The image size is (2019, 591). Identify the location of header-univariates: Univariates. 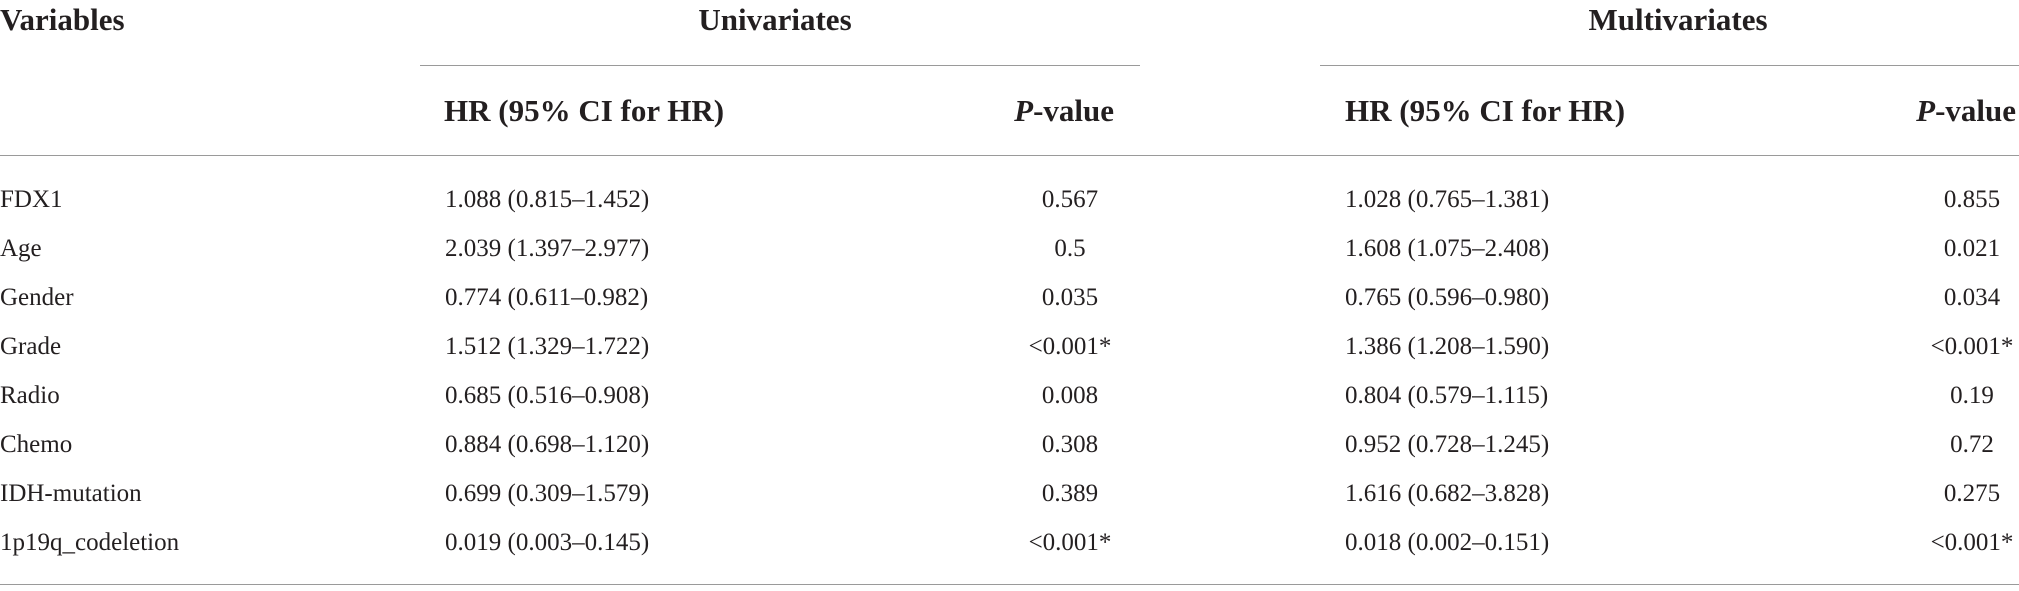
(775, 19).